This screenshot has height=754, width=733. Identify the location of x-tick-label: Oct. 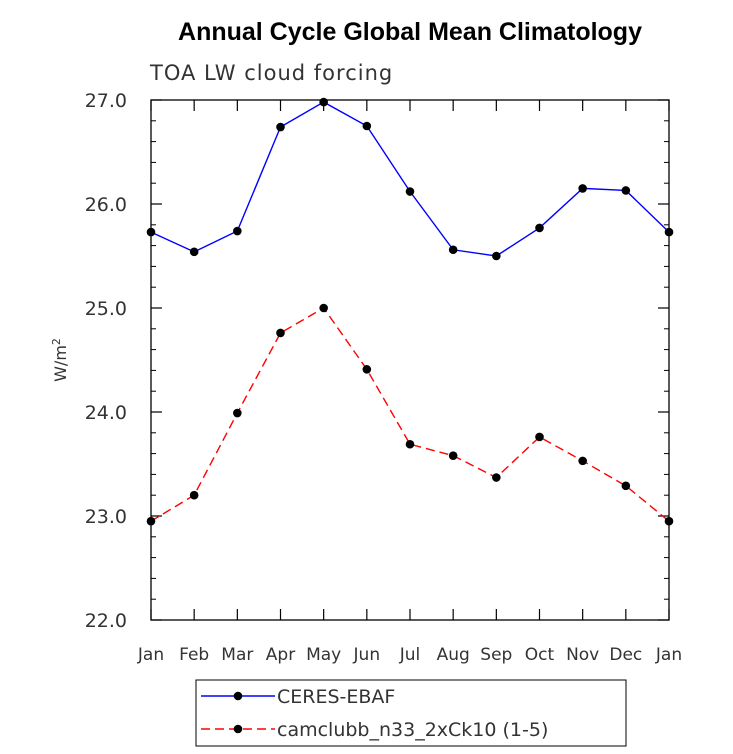
(540, 655).